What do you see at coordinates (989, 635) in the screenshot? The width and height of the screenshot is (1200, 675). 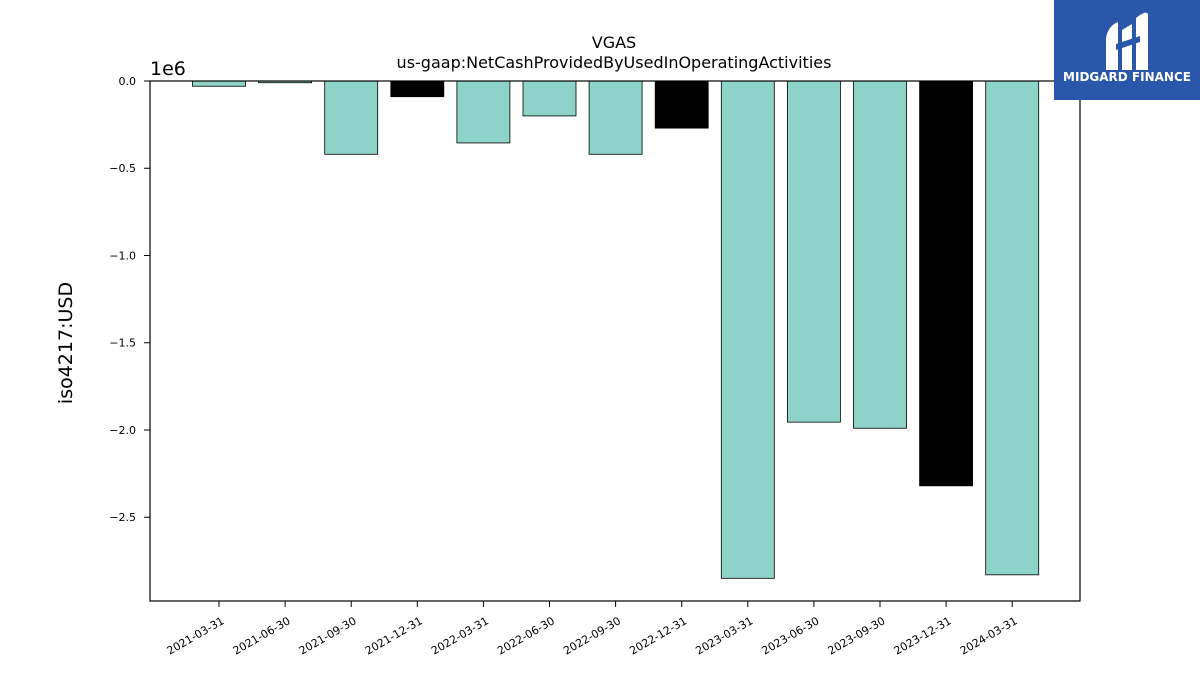 I see `x-tick-label: 2024-03-31` at bounding box center [989, 635].